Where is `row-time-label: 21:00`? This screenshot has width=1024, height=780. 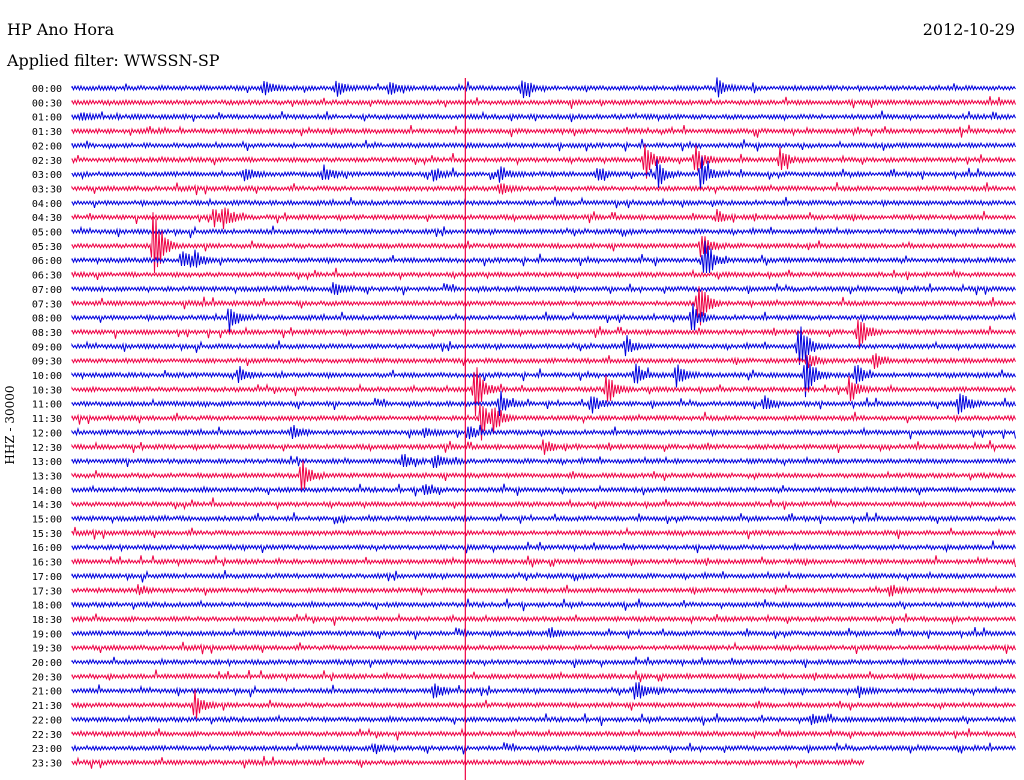
row-time-label: 21:00 is located at coordinates (47, 692).